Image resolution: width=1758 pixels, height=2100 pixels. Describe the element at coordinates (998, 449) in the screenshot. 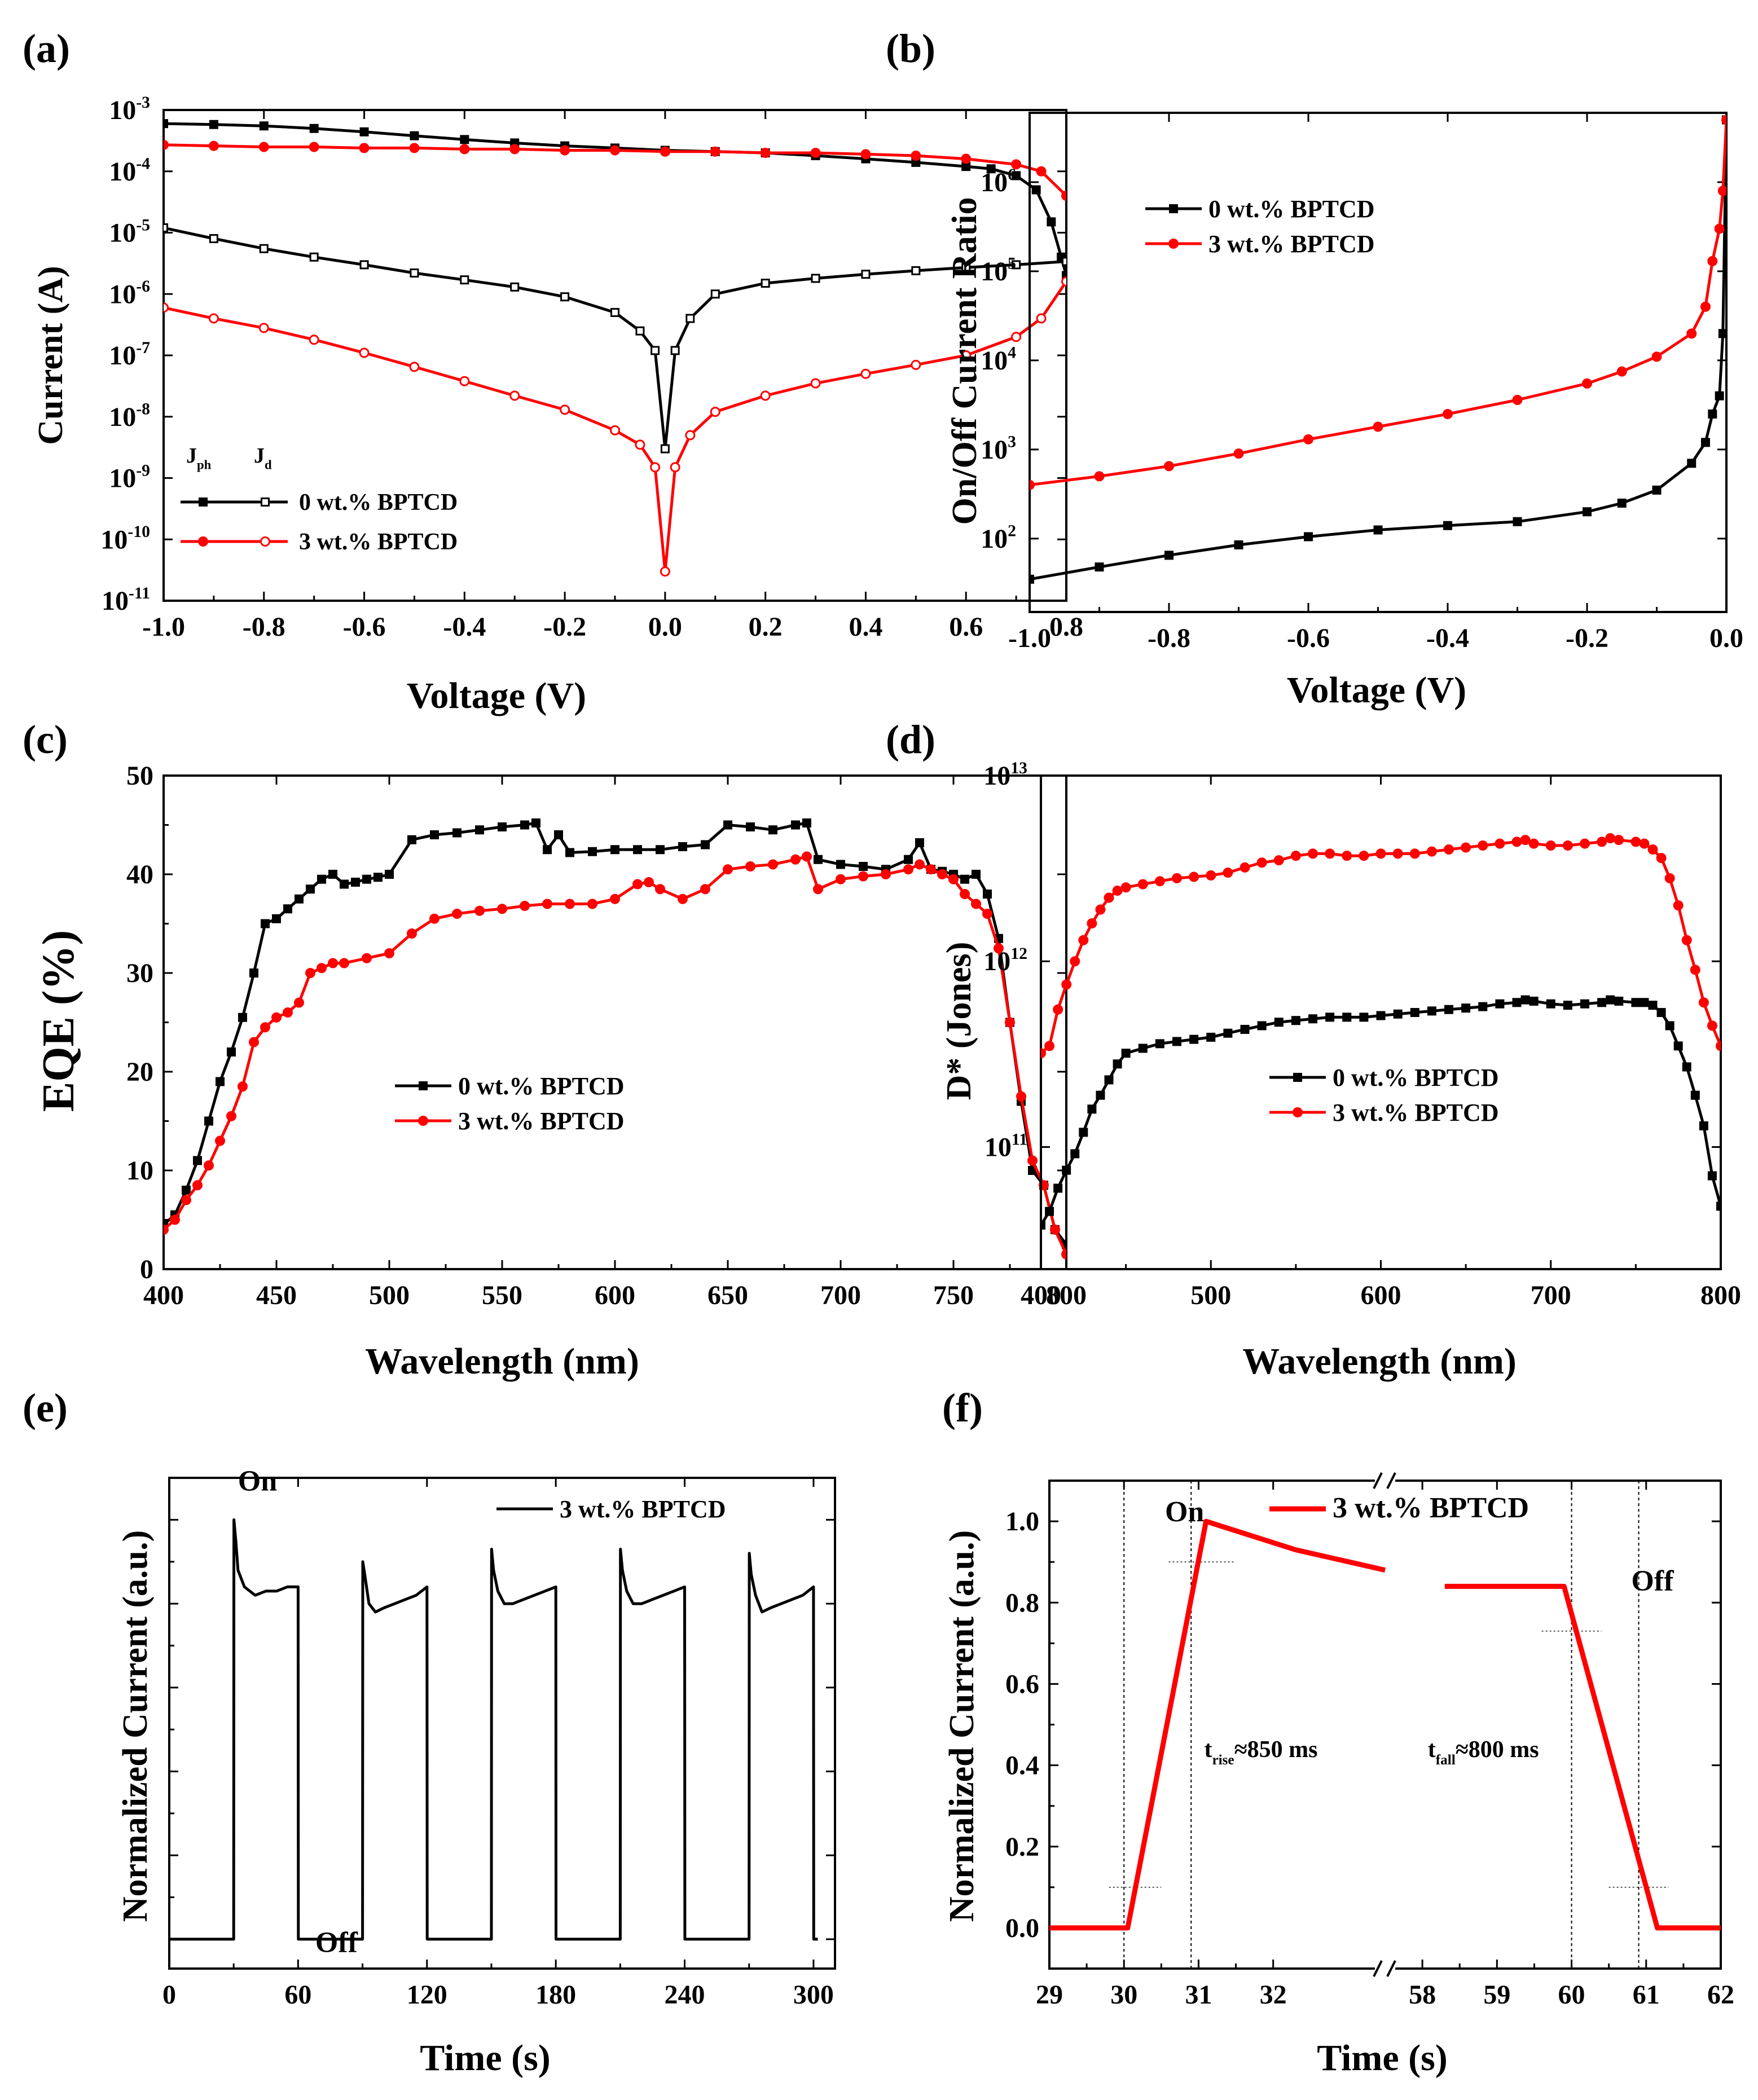

I see `y-tick-label: 10³` at that location.